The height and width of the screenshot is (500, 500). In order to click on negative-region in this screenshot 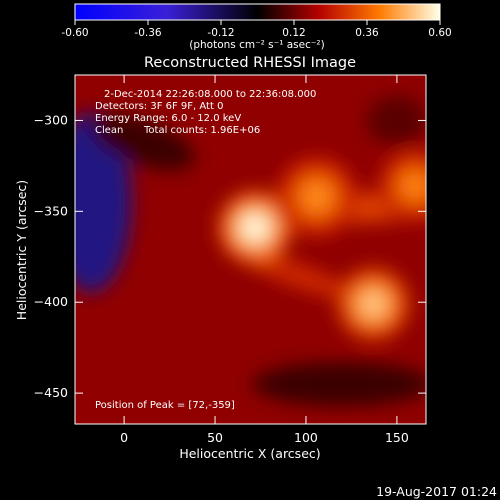, I will do `click(103, 202)`.